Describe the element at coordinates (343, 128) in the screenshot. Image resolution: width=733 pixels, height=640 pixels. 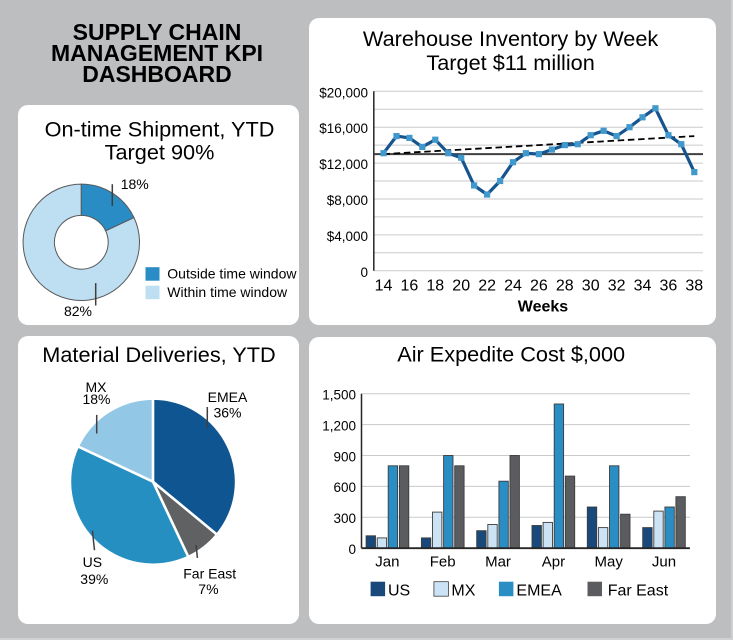
I see `svg-text: $16,000` at that location.